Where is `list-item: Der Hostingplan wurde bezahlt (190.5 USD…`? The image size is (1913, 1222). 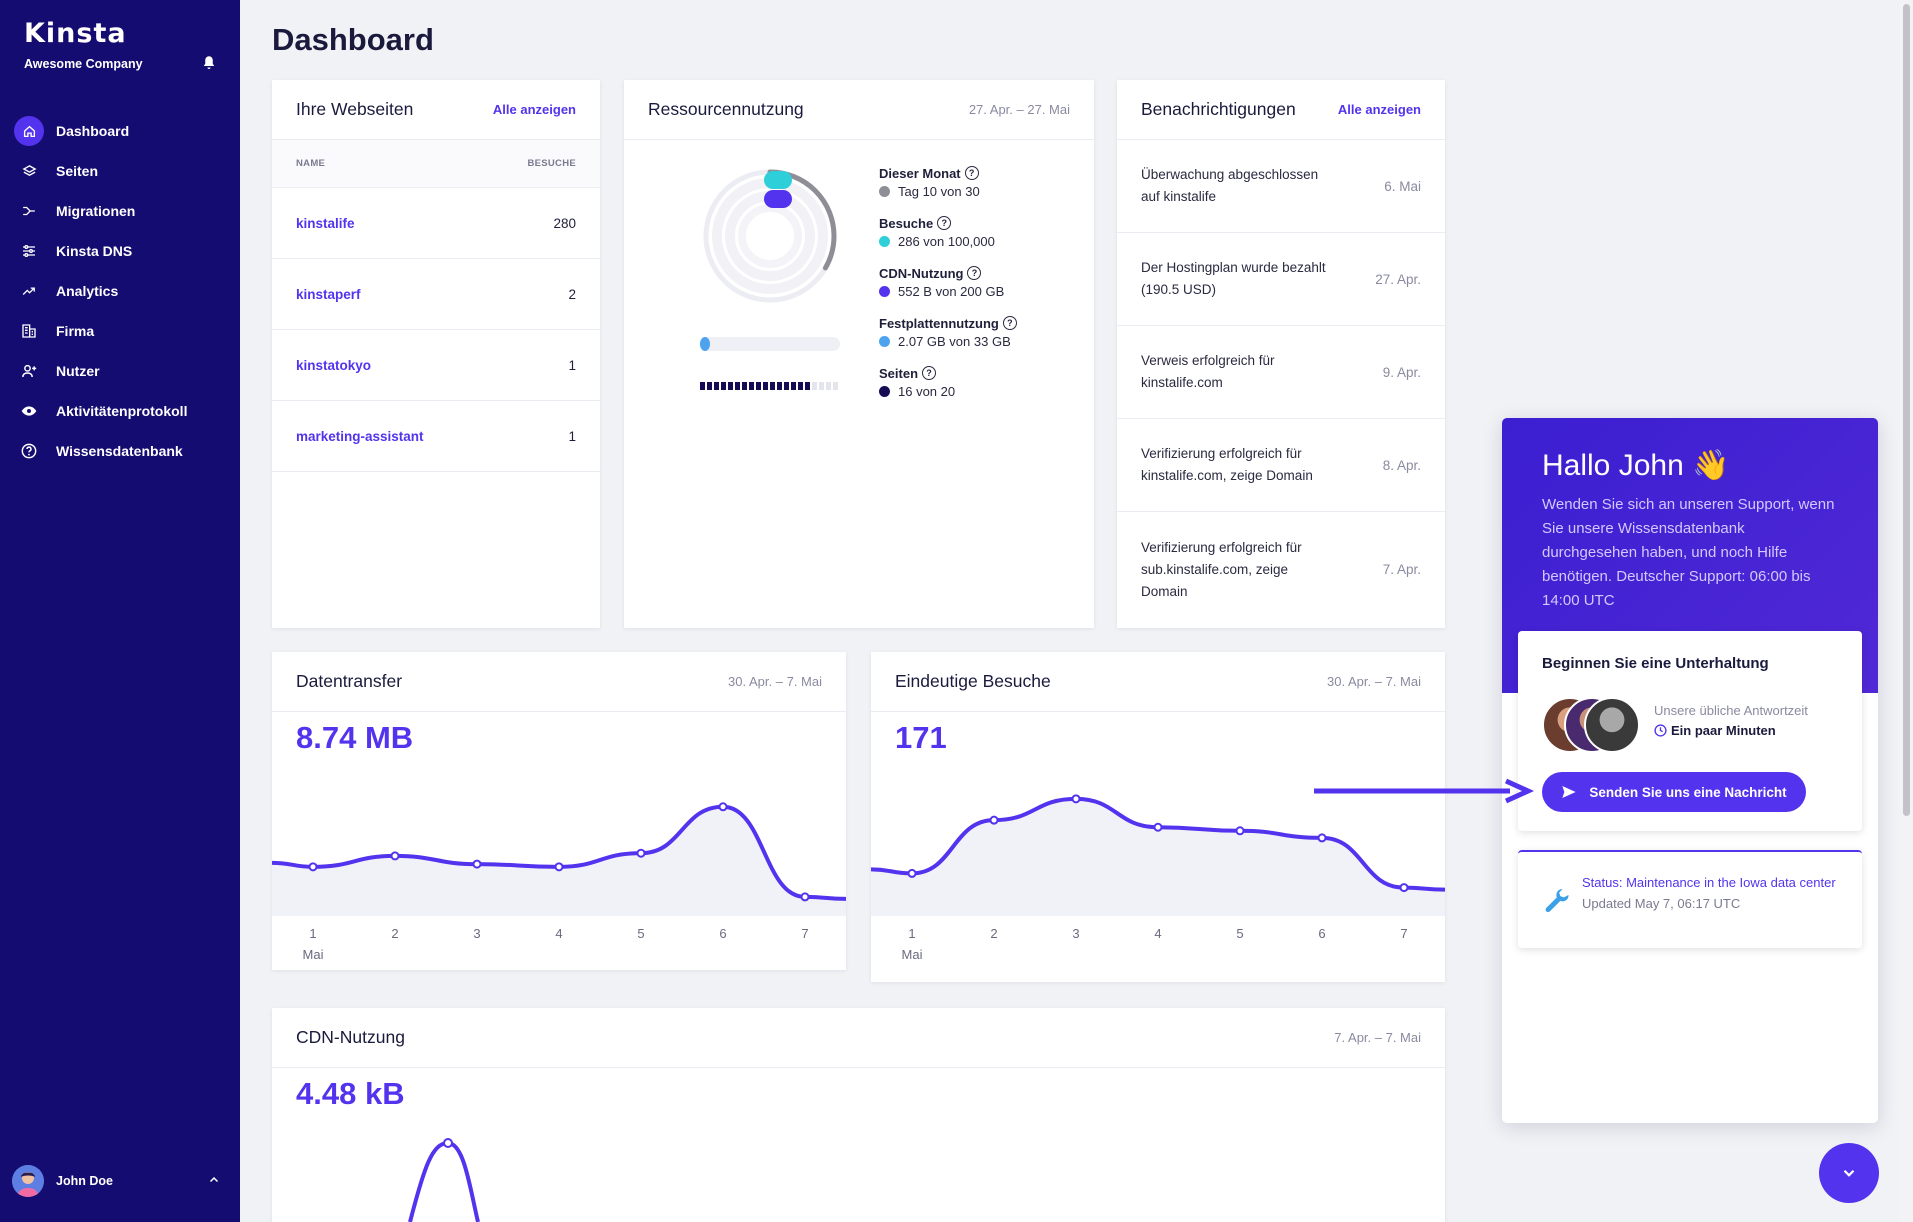
list-item: Der Hostingplan wurde bezahlt (190.5 USD… is located at coordinates (1281, 279).